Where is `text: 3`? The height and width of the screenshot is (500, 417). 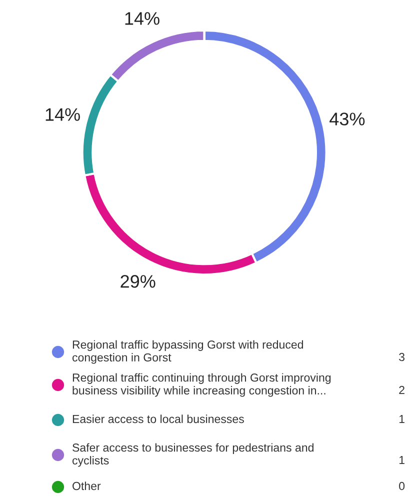
text: 3 is located at coordinates (401, 357).